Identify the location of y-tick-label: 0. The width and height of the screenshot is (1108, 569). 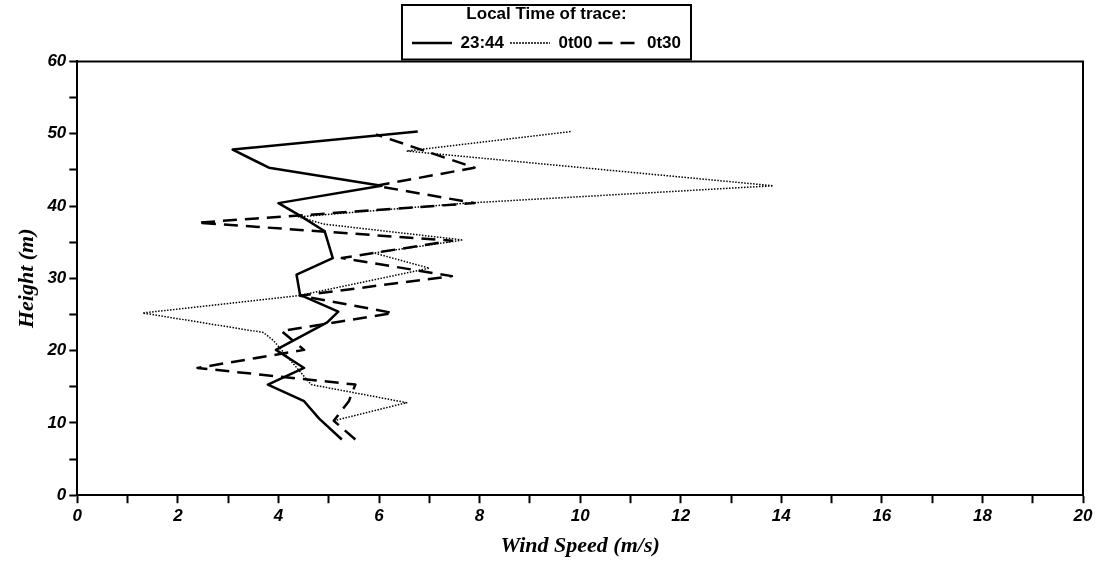
(61, 494).